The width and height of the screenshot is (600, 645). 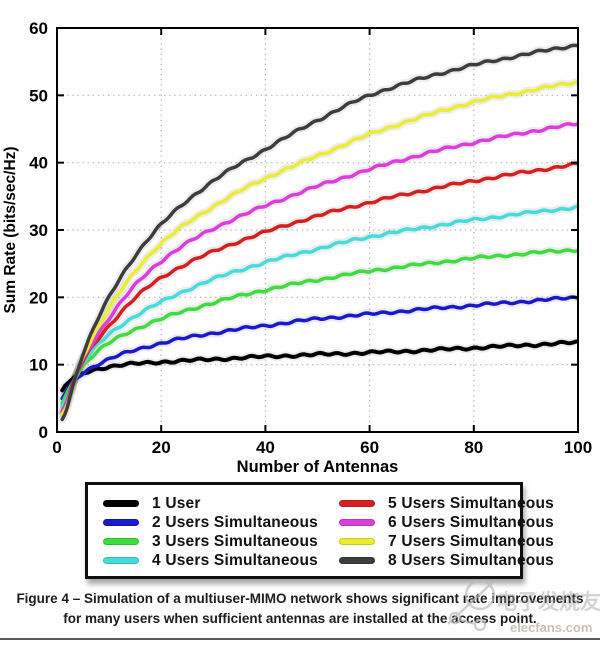 I want to click on legend-label: 3 Users Simultaneous, so click(x=235, y=541).